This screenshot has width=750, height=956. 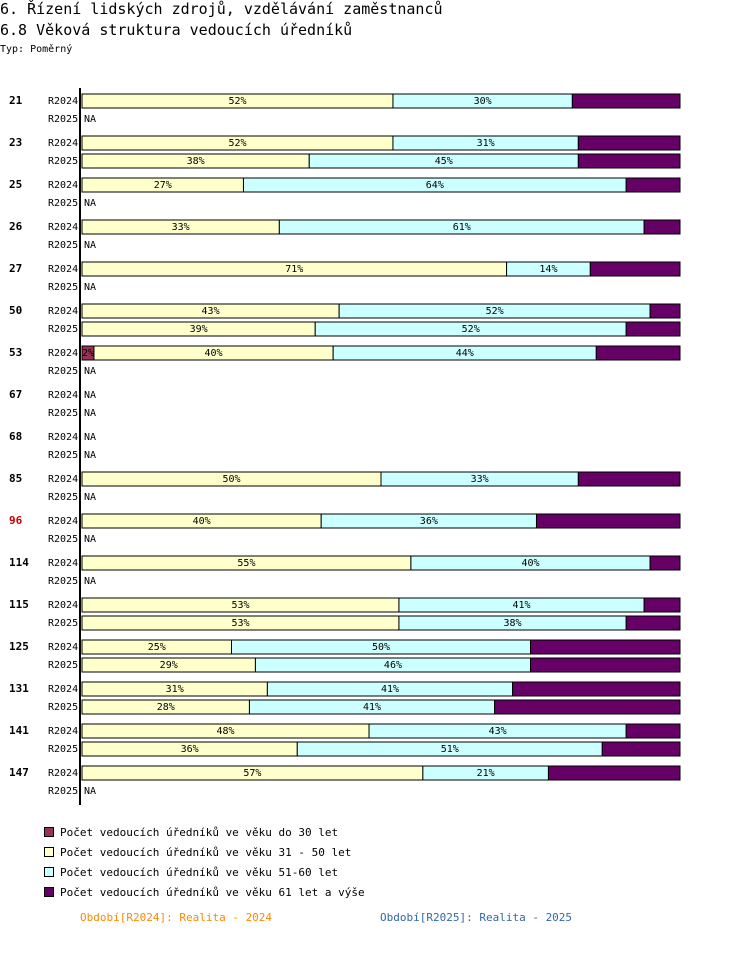 I want to click on data-label: 22%, so click(x=614, y=773).